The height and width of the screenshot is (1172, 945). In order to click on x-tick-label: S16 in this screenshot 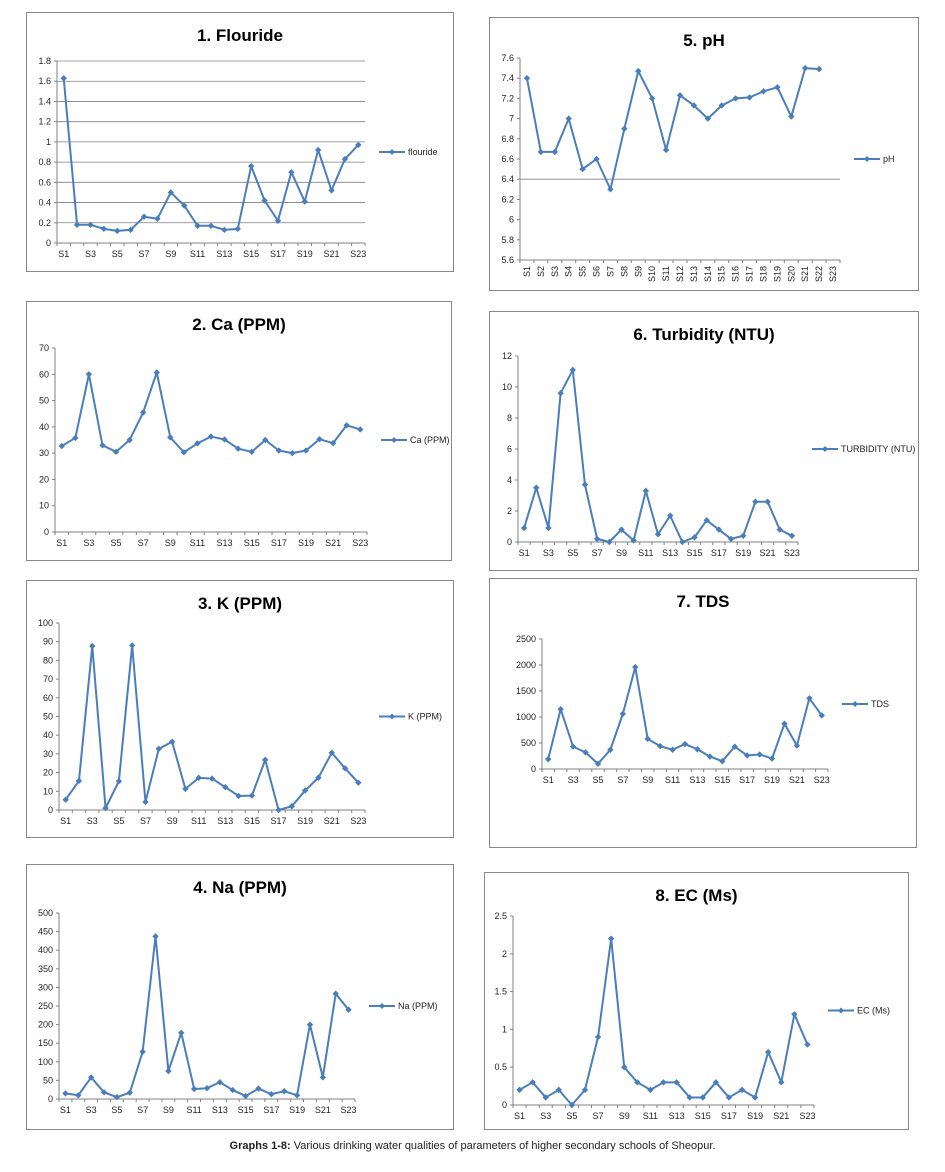, I will do `click(736, 274)`.